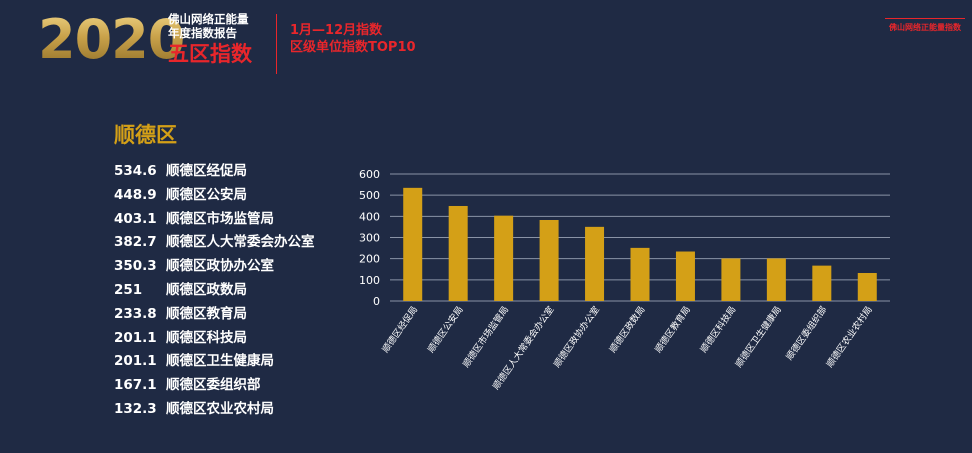 This screenshot has height=453, width=972. Describe the element at coordinates (849, 337) in the screenshot. I see `x-category-label: 顺德区农业农村局` at that location.